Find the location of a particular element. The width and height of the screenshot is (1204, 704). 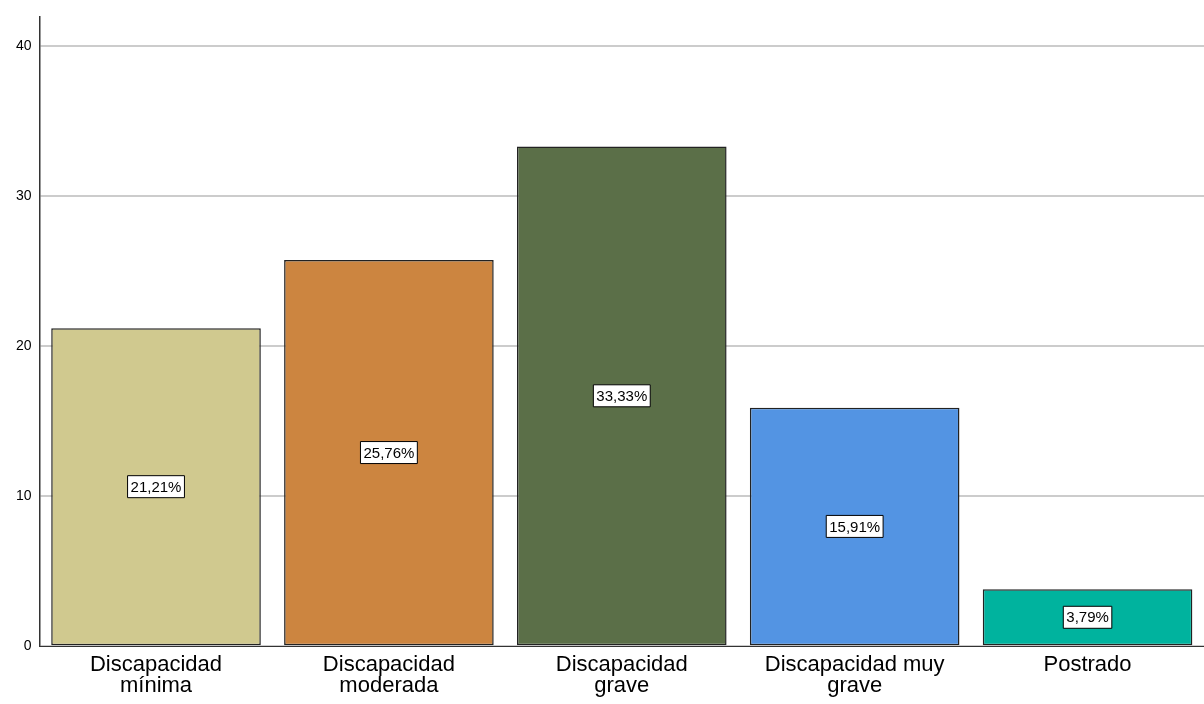

x-tick-label: Discapacidad grave is located at coordinates (621, 673).